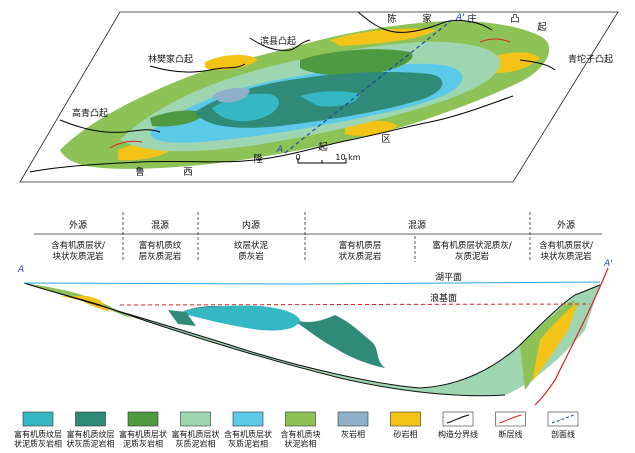  What do you see at coordinates (563, 425) in the screenshot?
I see `legend-item: 剖面线` at bounding box center [563, 425].